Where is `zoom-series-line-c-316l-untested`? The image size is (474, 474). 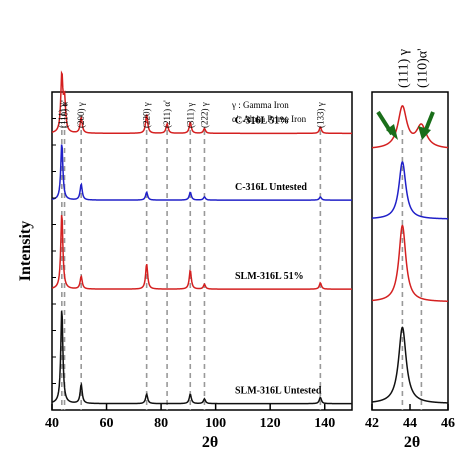
zoom-series-line-c-316l-untested is located at coordinates (409, 190).